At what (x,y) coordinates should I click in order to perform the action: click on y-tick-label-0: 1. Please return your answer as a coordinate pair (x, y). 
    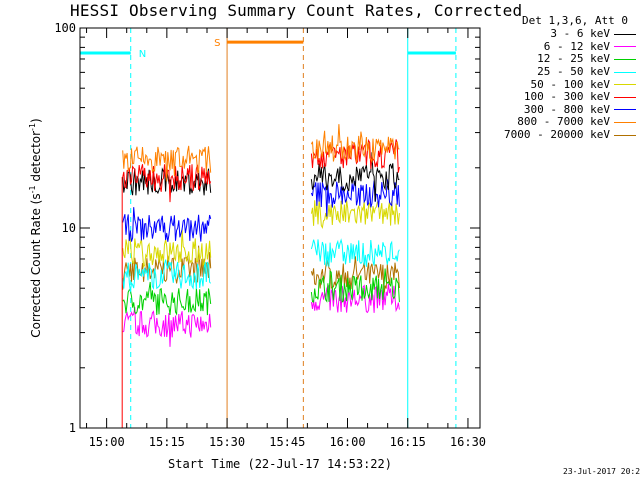
    Looking at the image, I should click on (72, 428).